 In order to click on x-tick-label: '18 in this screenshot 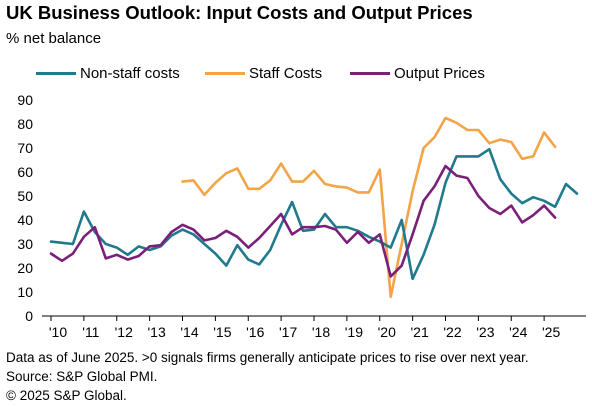, I will do `click(321, 332)`.